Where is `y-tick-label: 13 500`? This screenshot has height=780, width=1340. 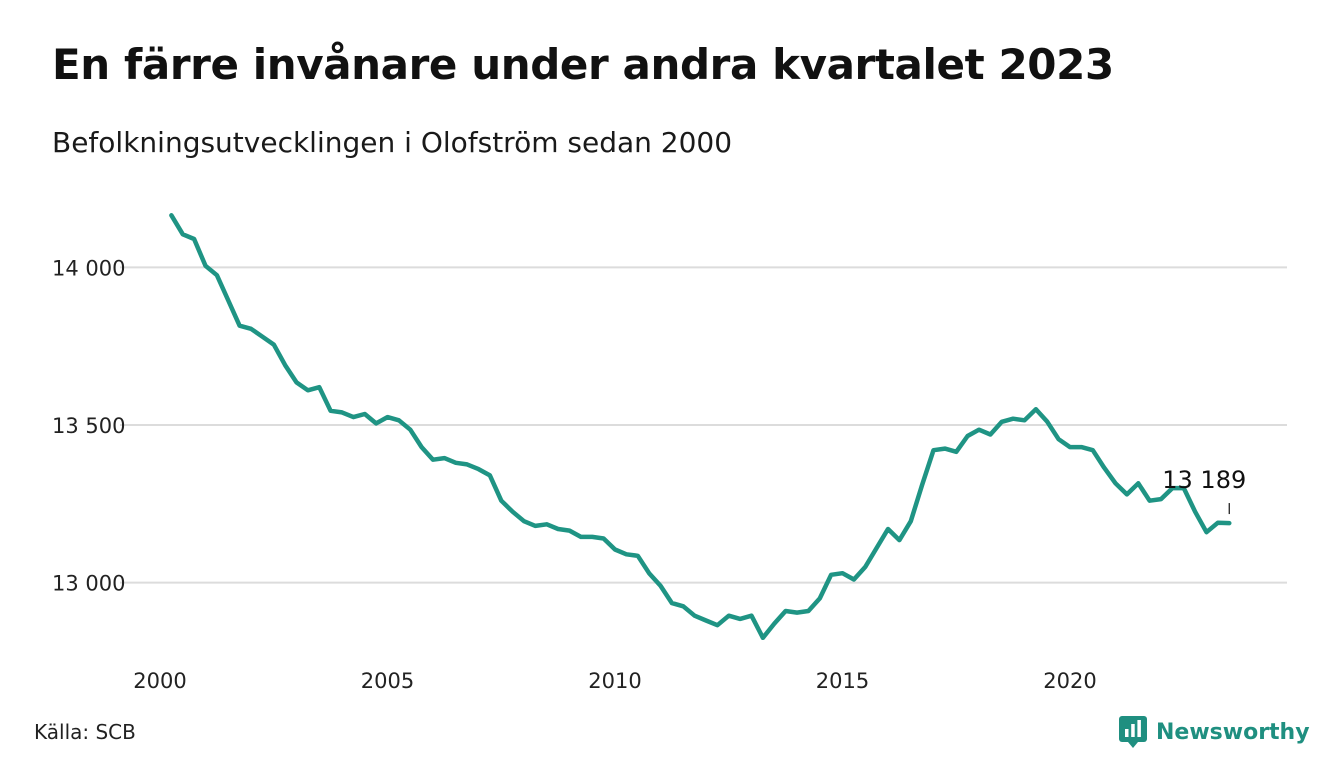
y-tick-label: 13 500 is located at coordinates (88, 426).